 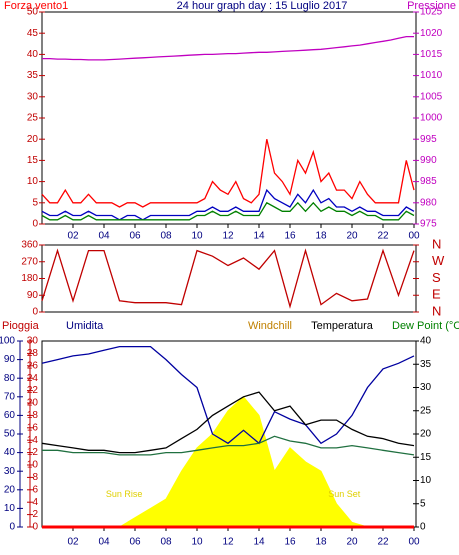 What do you see at coordinates (85, 326) in the screenshot?
I see `humidity-label: Umidita` at bounding box center [85, 326].